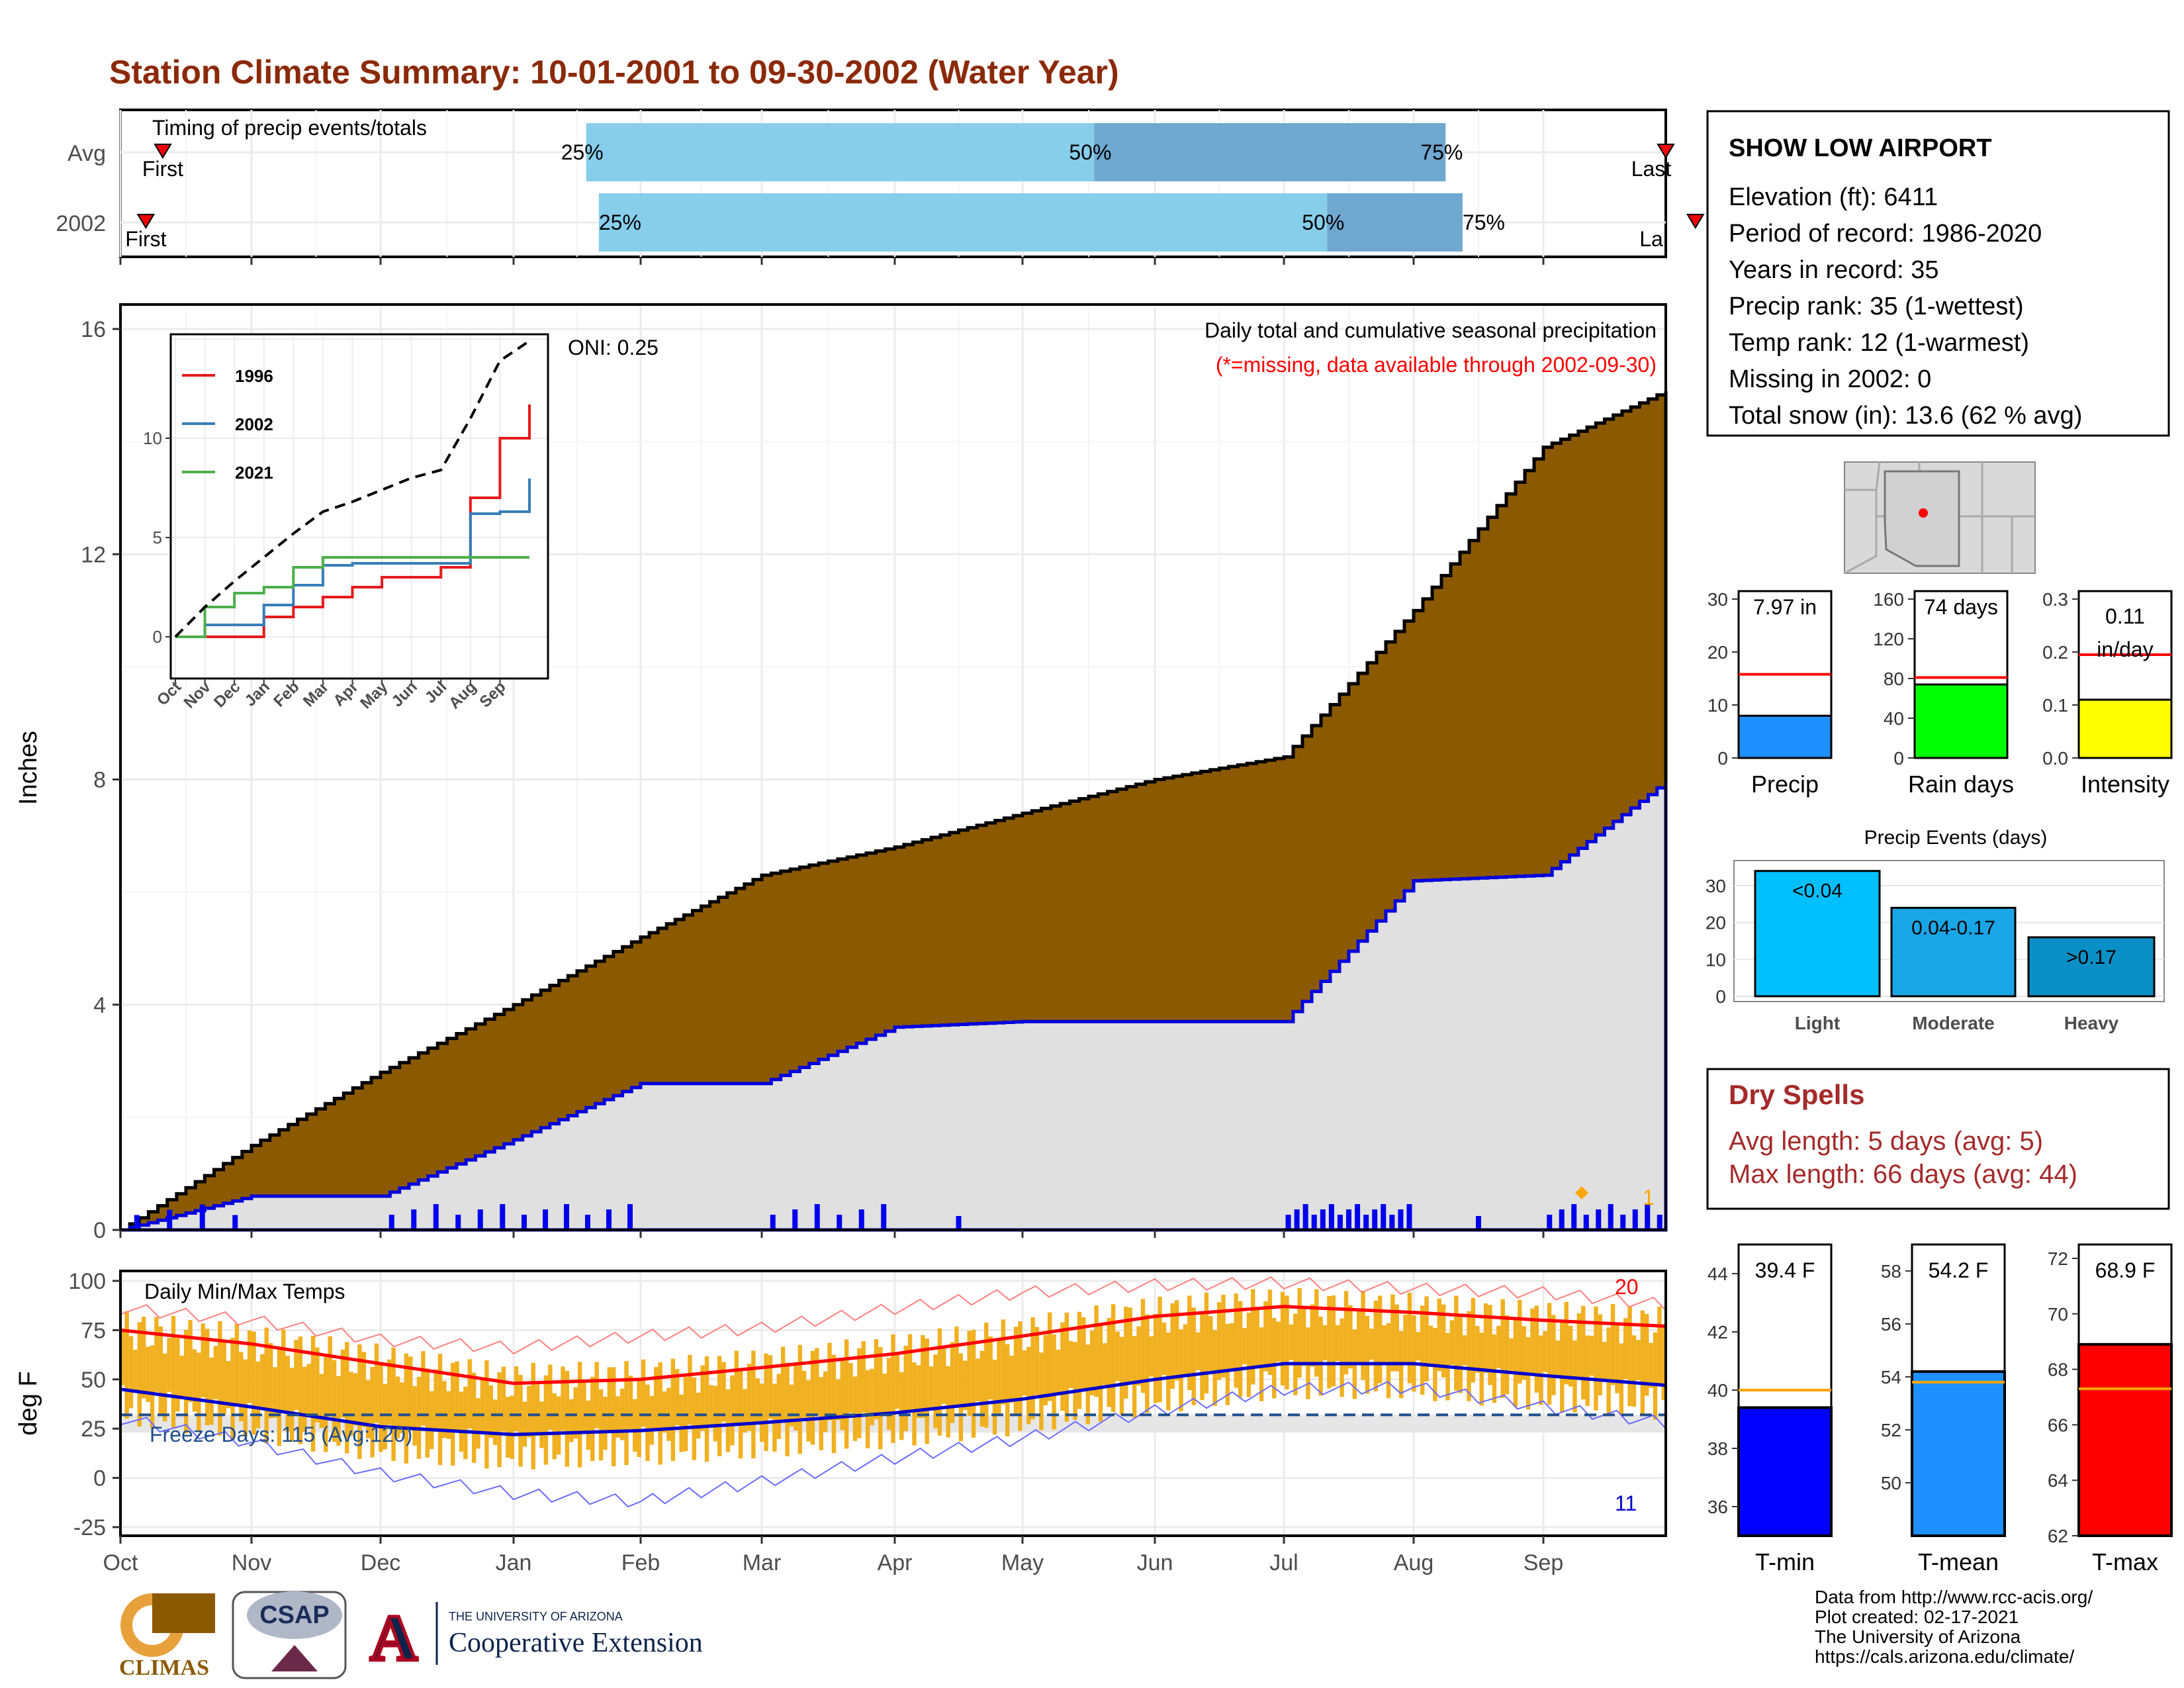  Describe the element at coordinates (1959, 1453) in the screenshot. I see `temp-summary-bar` at that location.